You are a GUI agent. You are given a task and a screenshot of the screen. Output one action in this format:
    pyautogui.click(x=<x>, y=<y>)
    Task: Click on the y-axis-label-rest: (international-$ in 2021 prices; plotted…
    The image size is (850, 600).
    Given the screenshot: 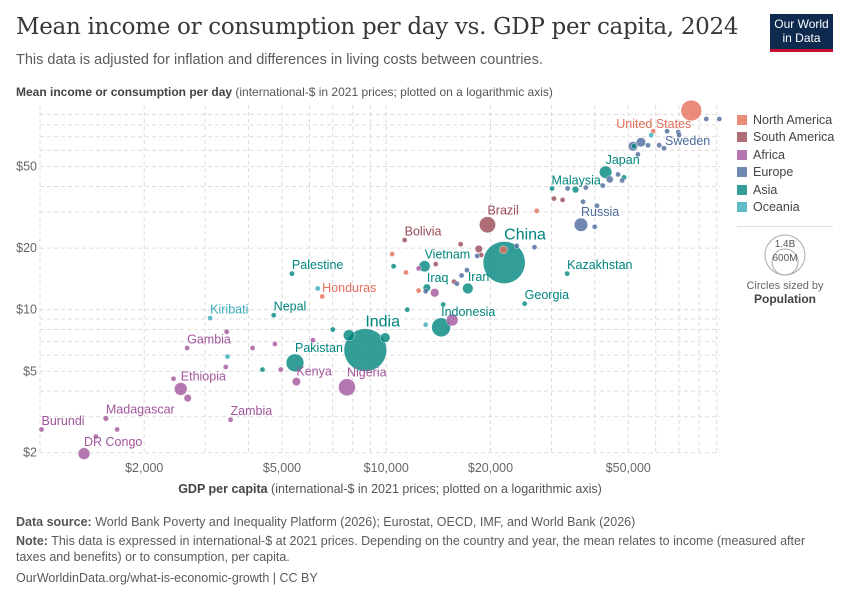 What is the action you would take?
    pyautogui.click(x=392, y=92)
    